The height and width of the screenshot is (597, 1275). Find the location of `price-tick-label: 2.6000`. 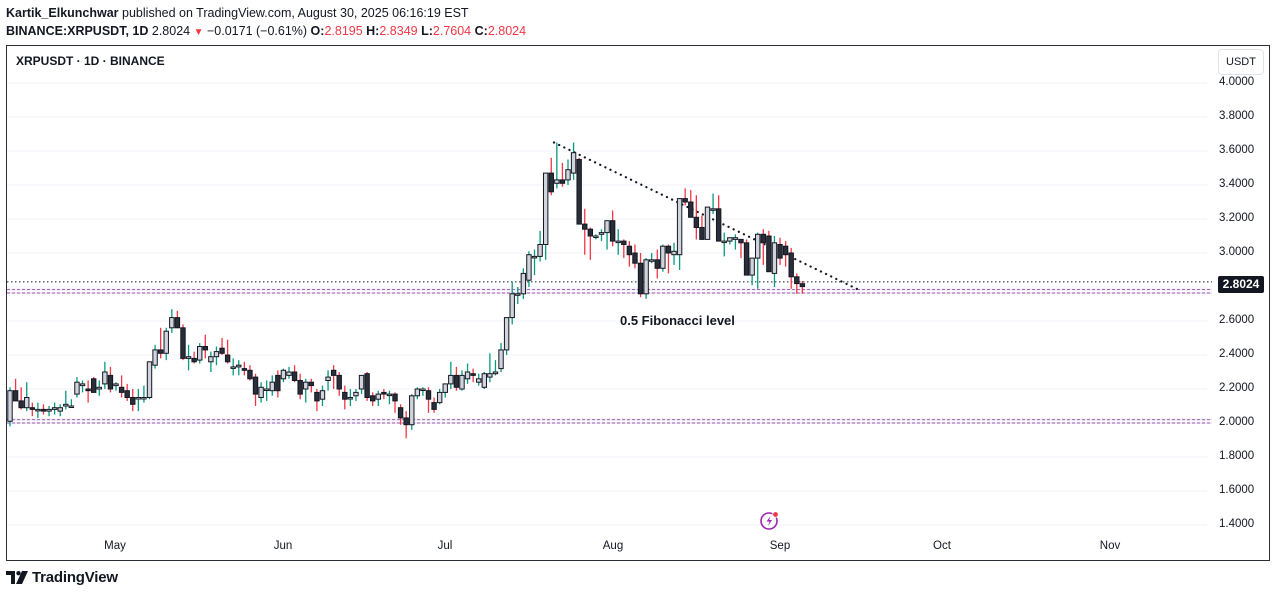

price-tick-label: 2.6000 is located at coordinates (1237, 320).